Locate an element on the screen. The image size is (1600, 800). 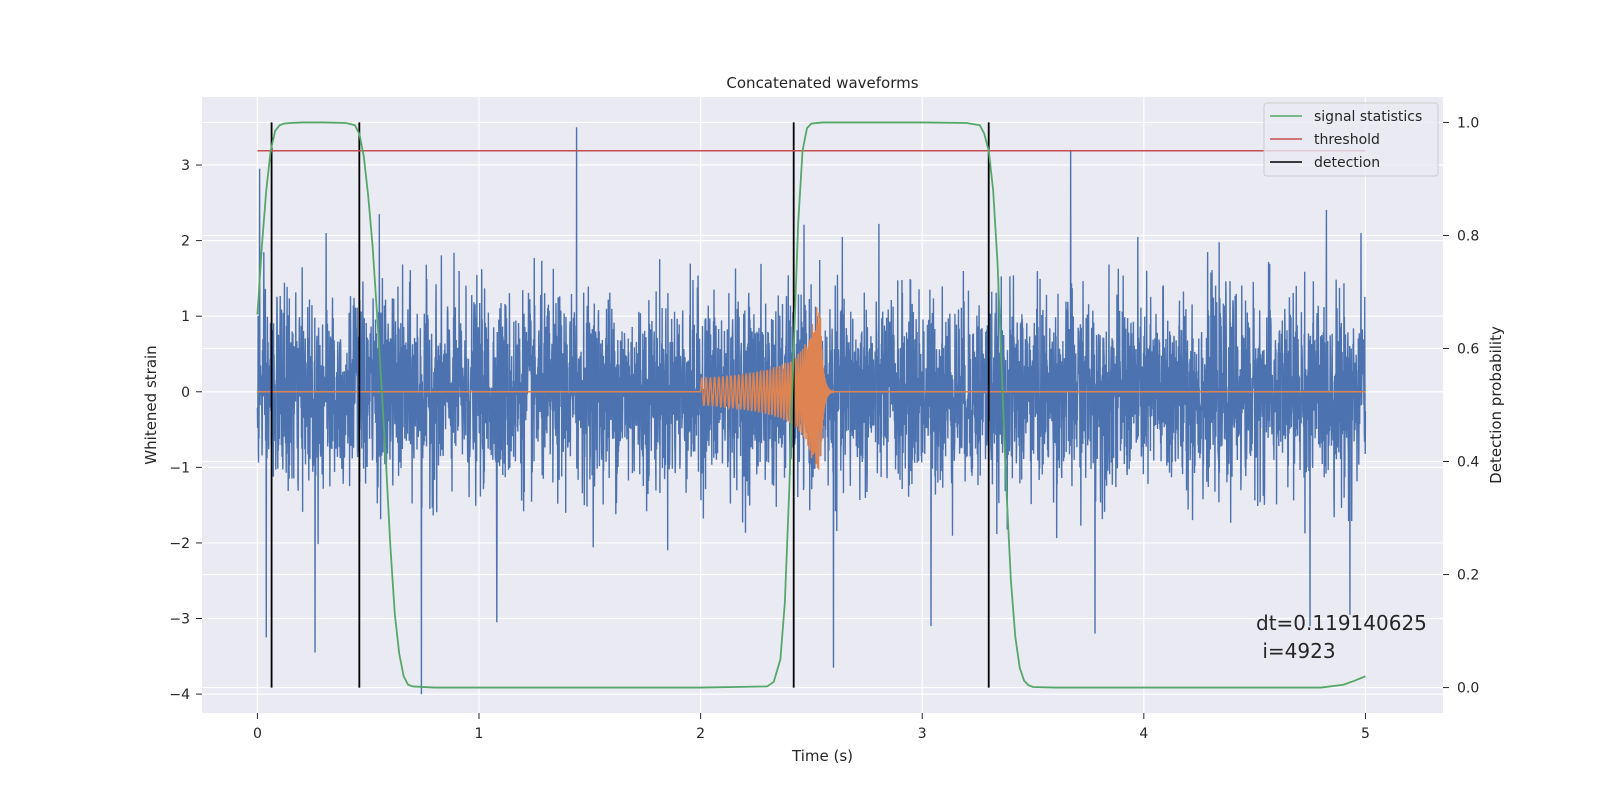
annotation-index: i=4923 is located at coordinates (1296, 651).